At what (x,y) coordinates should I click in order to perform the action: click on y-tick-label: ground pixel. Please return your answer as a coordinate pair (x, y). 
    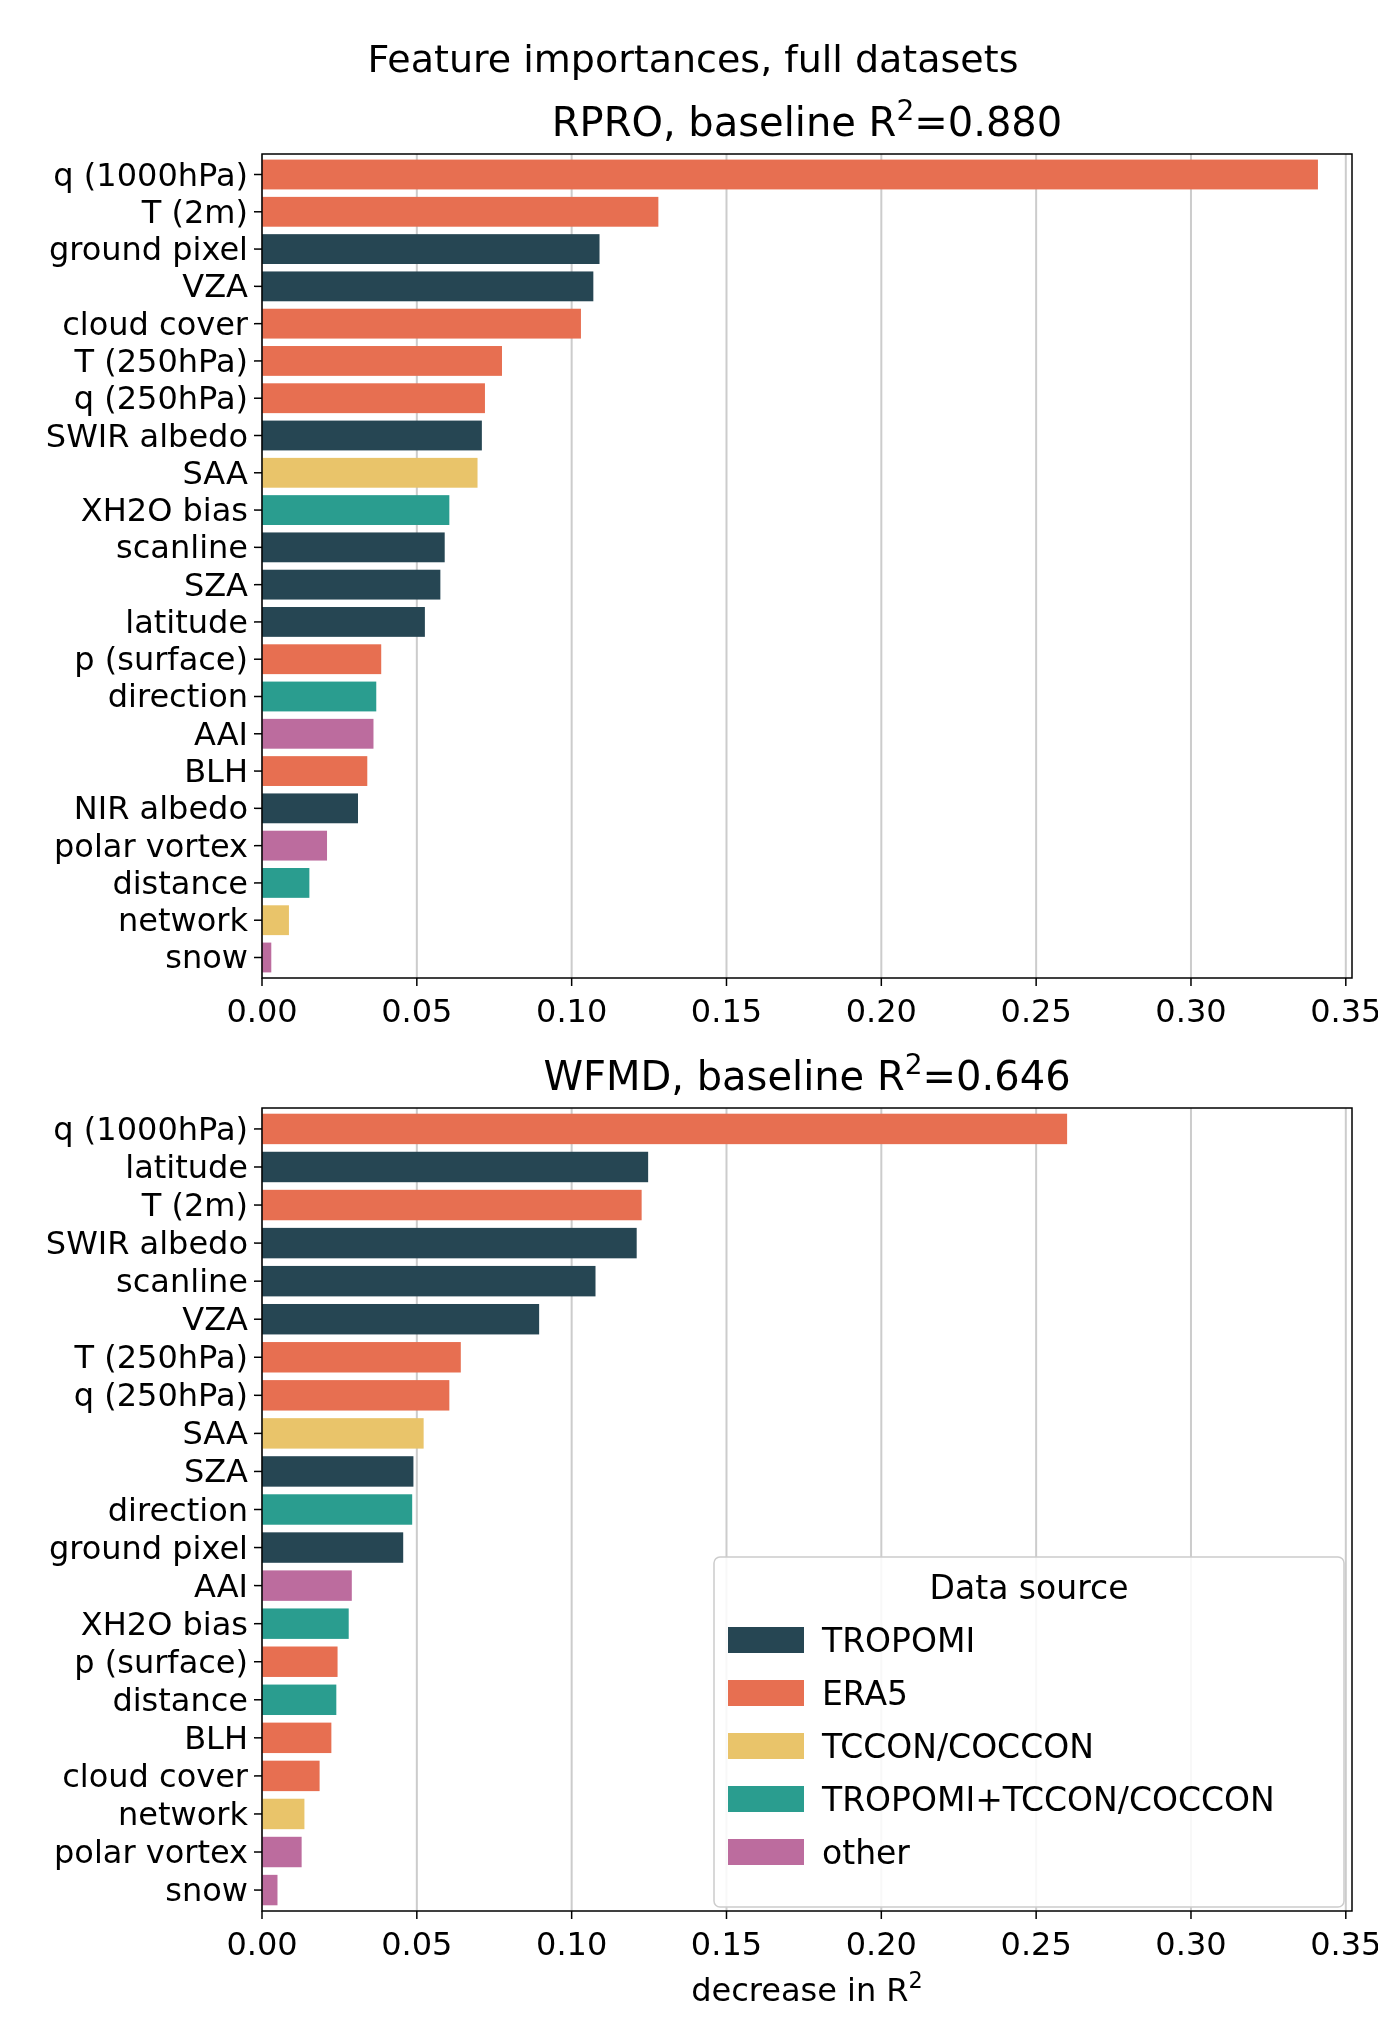
    Looking at the image, I should click on (148, 249).